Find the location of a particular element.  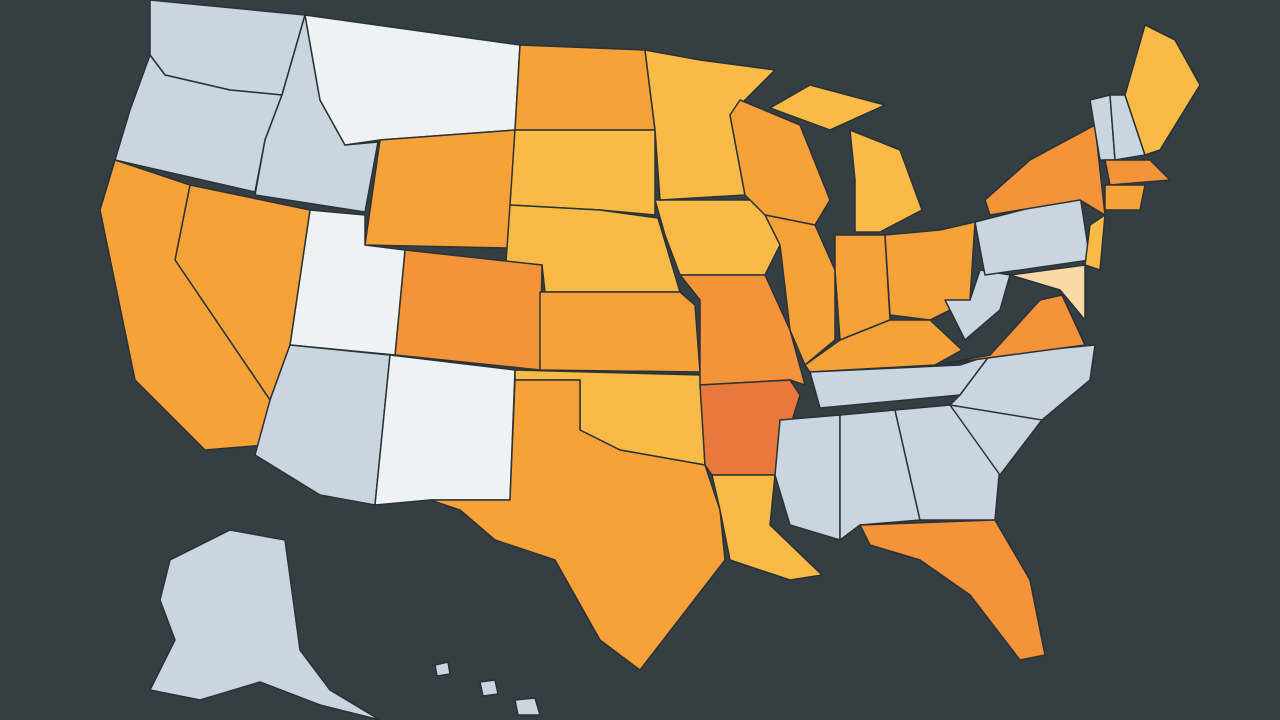

new-mexico is located at coordinates (445, 430).